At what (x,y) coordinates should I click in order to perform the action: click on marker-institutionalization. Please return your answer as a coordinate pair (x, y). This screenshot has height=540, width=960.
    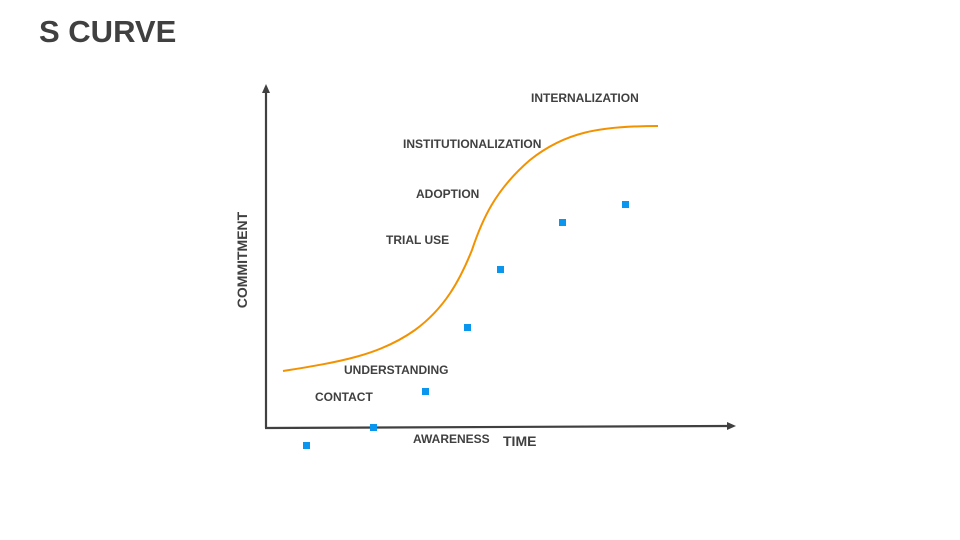
    Looking at the image, I should click on (562, 222).